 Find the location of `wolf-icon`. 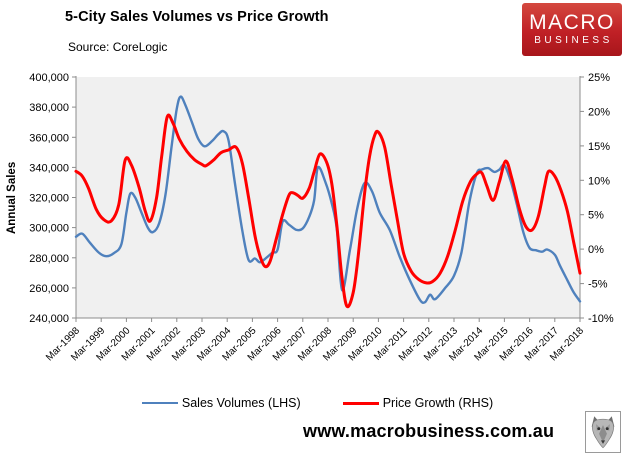

wolf-icon is located at coordinates (603, 432).